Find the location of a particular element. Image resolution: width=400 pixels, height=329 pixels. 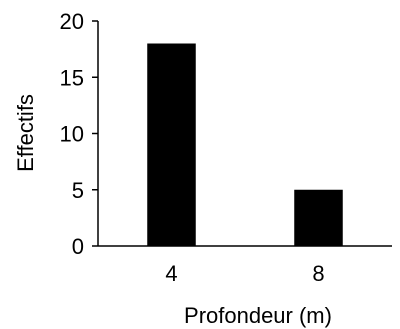

x-tick-label: 8 is located at coordinates (318, 273).